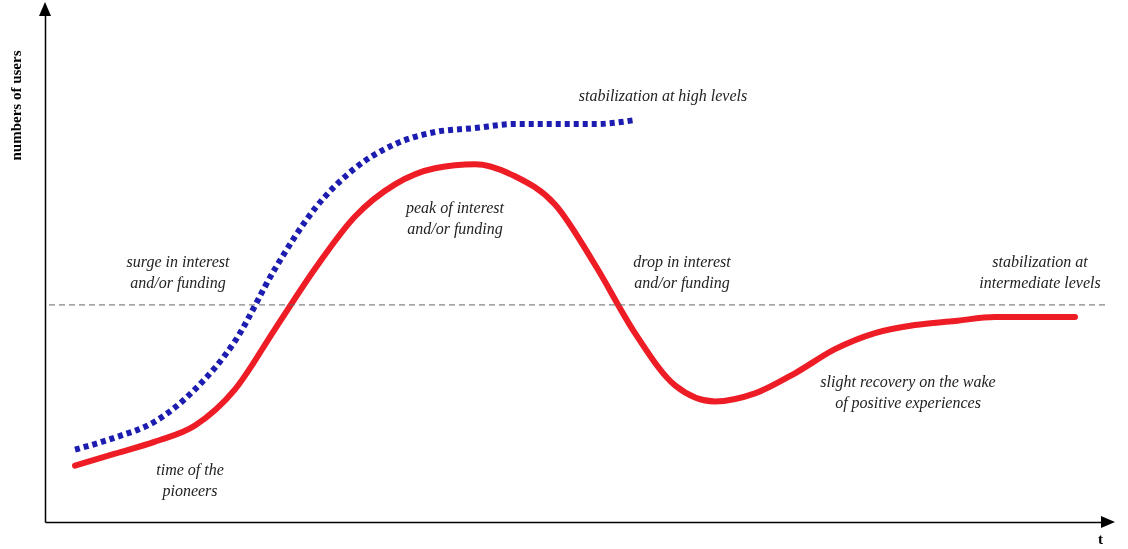 The image size is (1128, 549). What do you see at coordinates (190, 480) in the screenshot?
I see `annotation: time of the pioneers` at bounding box center [190, 480].